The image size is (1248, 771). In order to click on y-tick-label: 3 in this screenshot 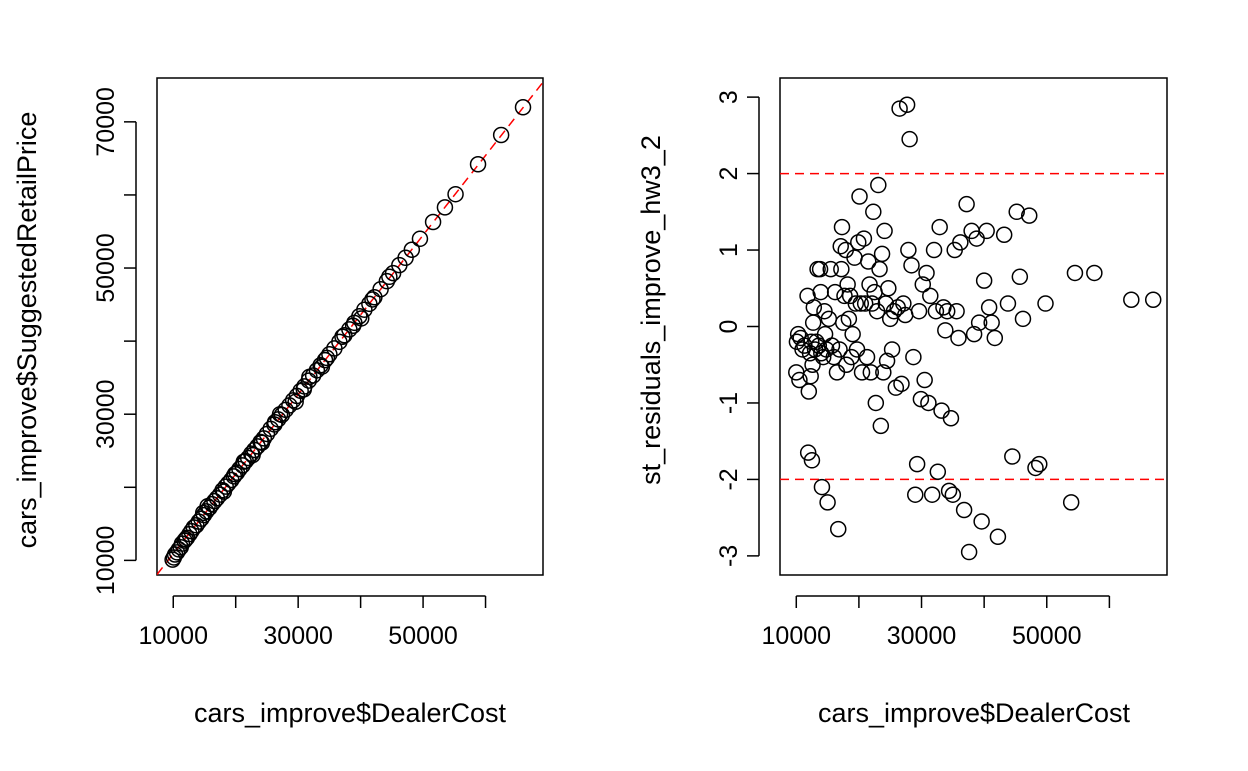, I will do `click(729, 97)`.